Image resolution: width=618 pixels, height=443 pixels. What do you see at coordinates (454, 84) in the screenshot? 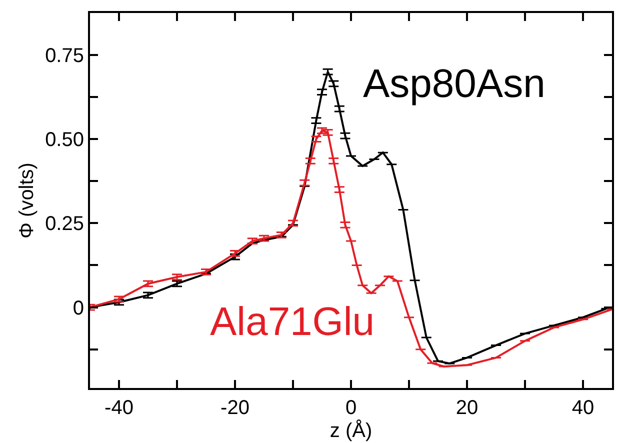
I see `legend-label: Asp80Asn` at bounding box center [454, 84].